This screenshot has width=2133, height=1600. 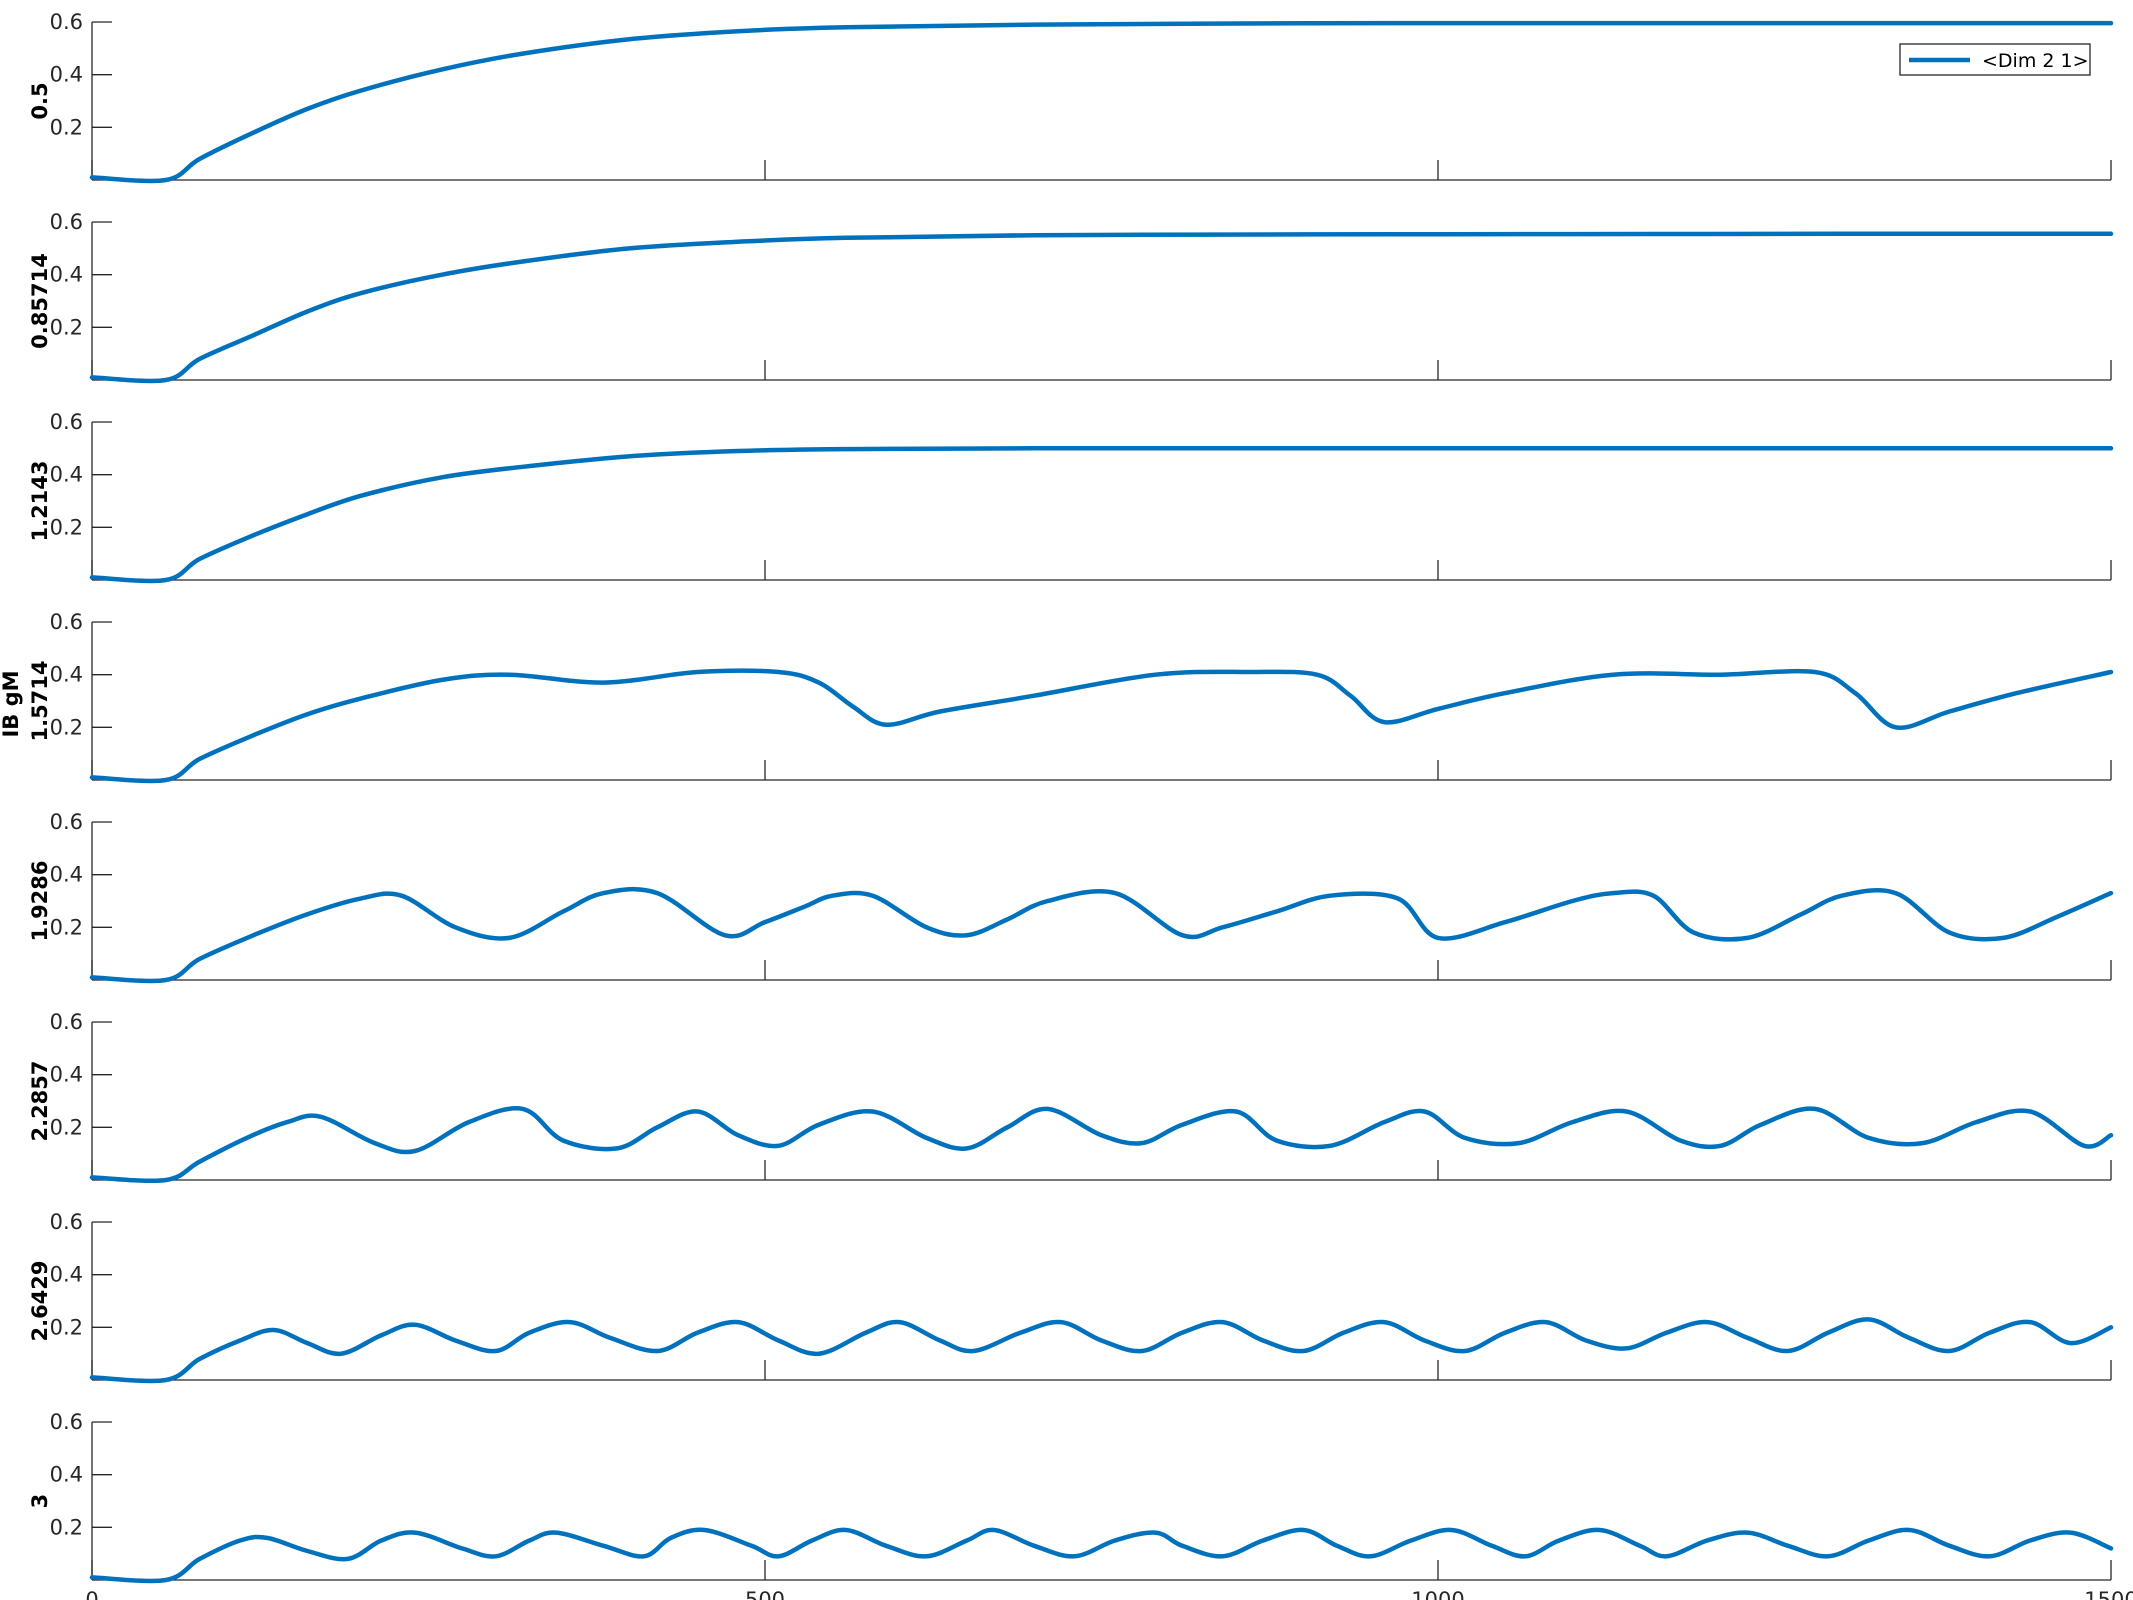 What do you see at coordinates (40, 900) in the screenshot?
I see `panel-y-axis-label: 1.9286` at bounding box center [40, 900].